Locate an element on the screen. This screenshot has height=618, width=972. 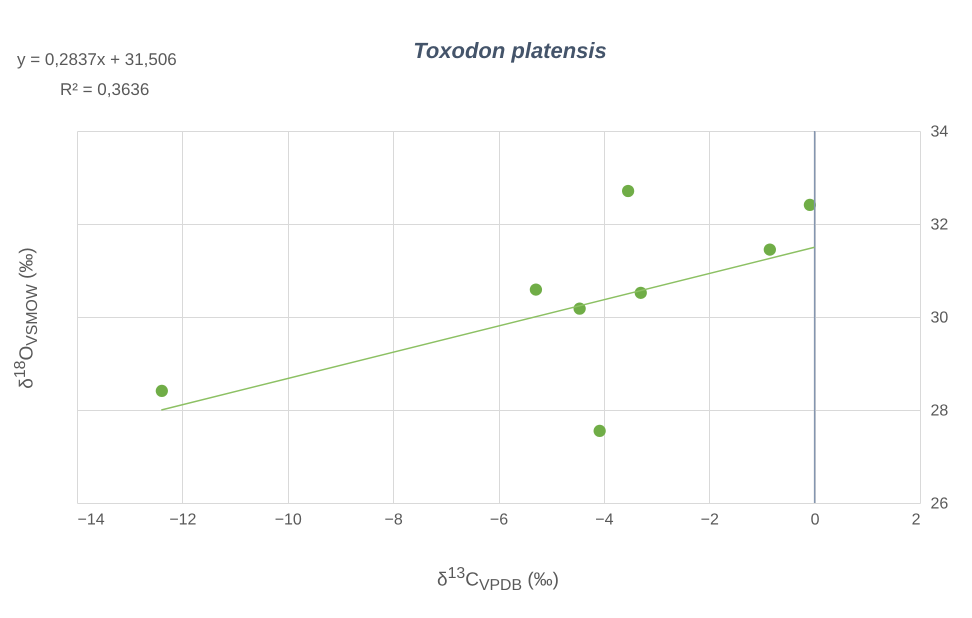
y-tick-label: 28 is located at coordinates (939, 411).